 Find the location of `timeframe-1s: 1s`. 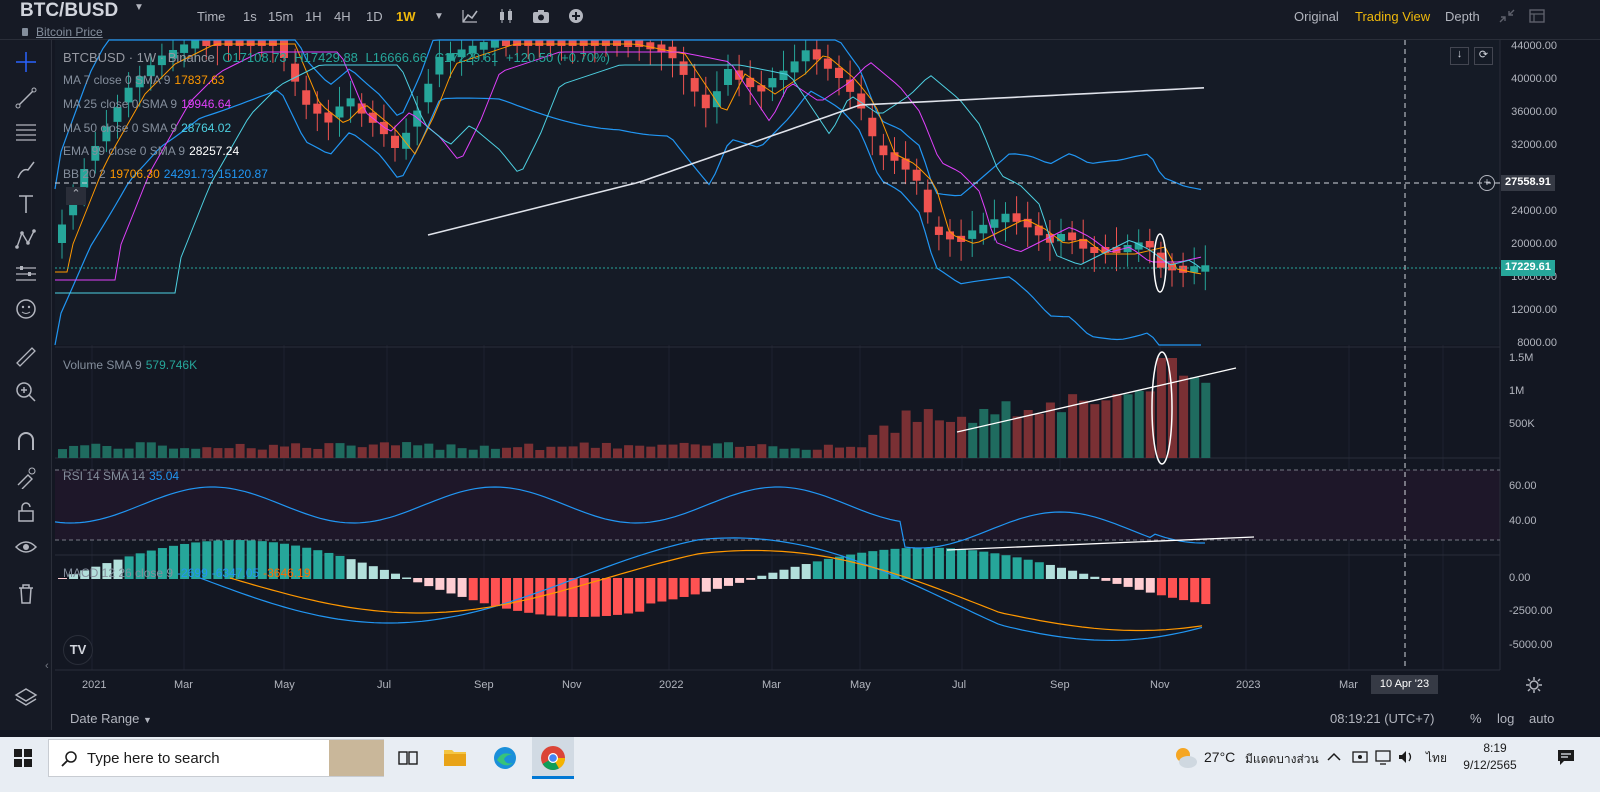

timeframe-1s: 1s is located at coordinates (250, 16).